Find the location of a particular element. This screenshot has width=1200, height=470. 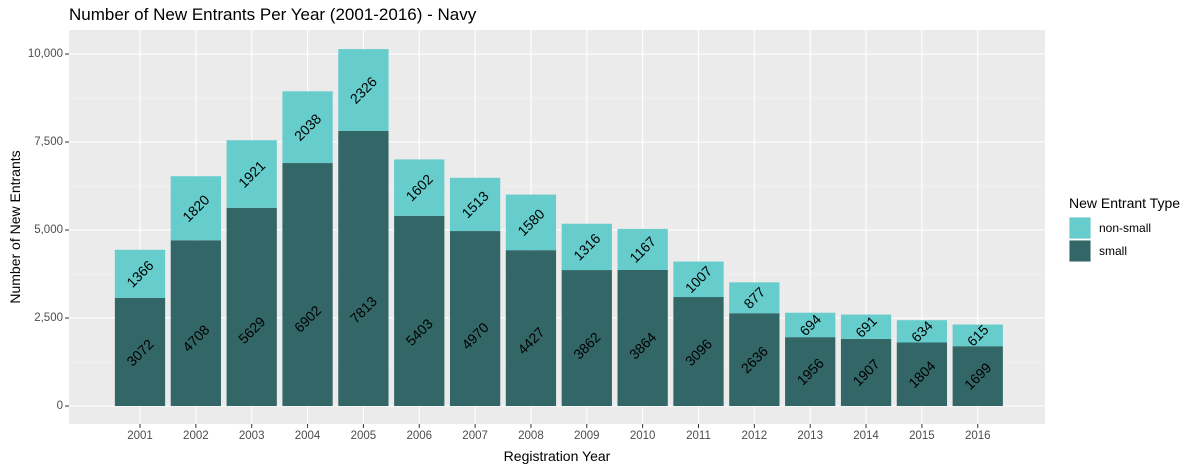

x-axis-title: Registration Year is located at coordinates (557, 456).